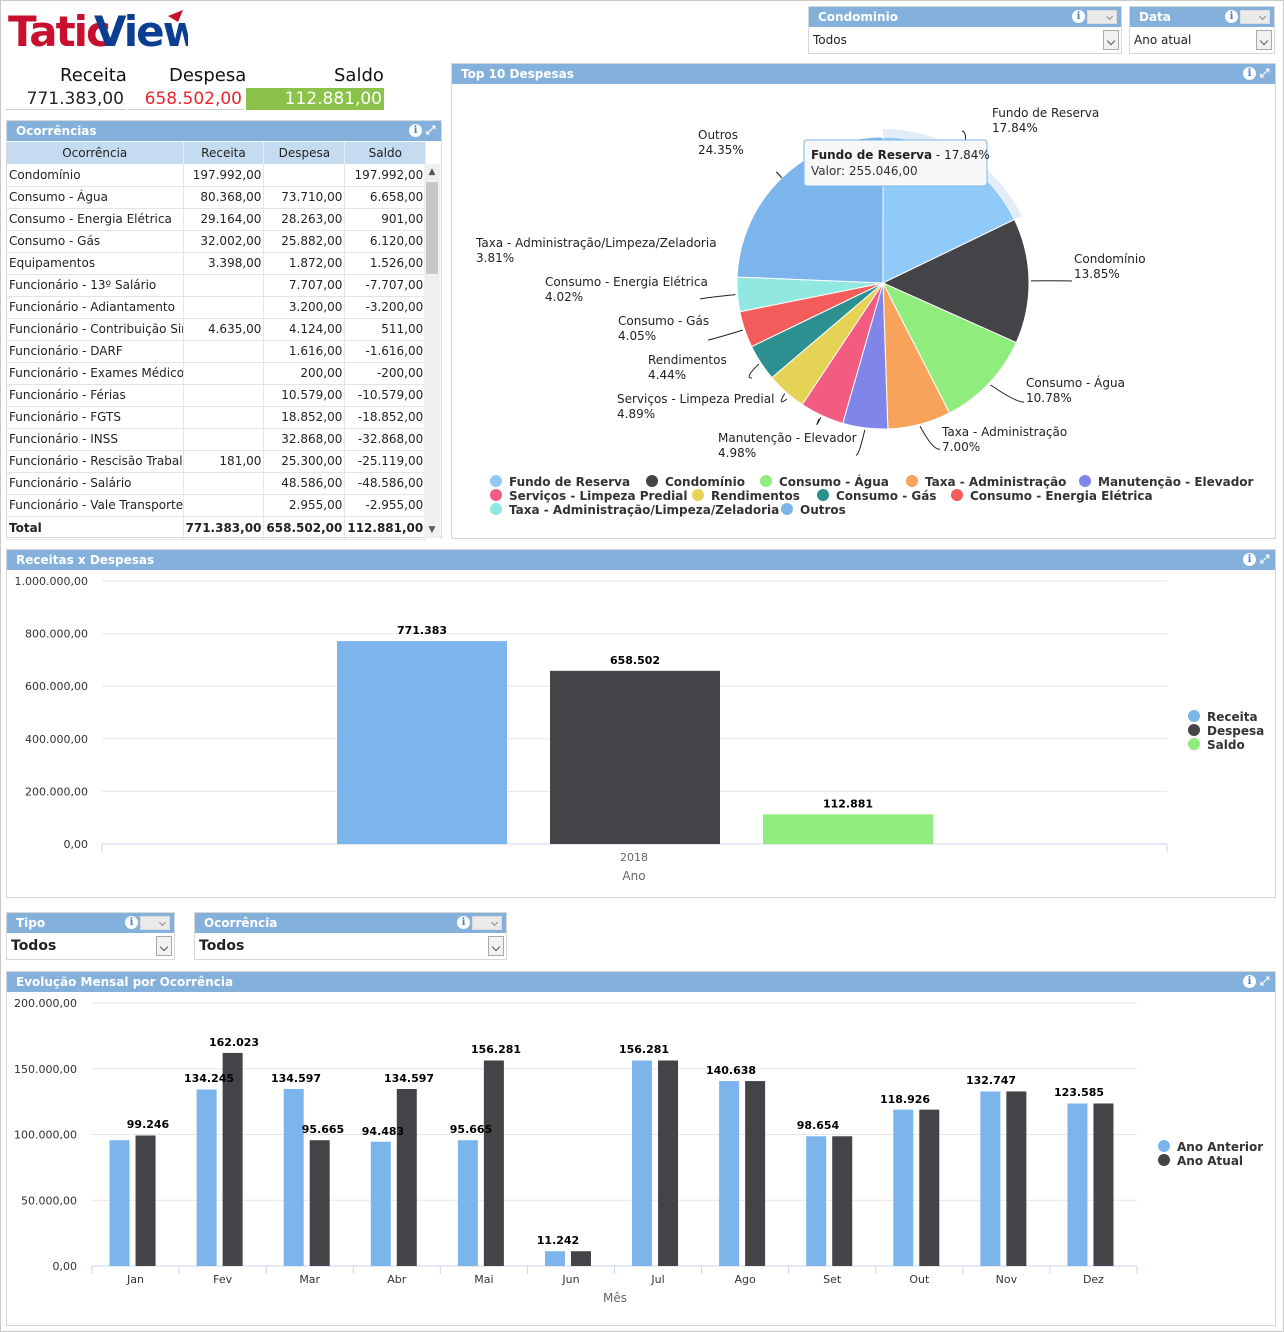  I want to click on legend-item: Rendimentos, so click(755, 496).